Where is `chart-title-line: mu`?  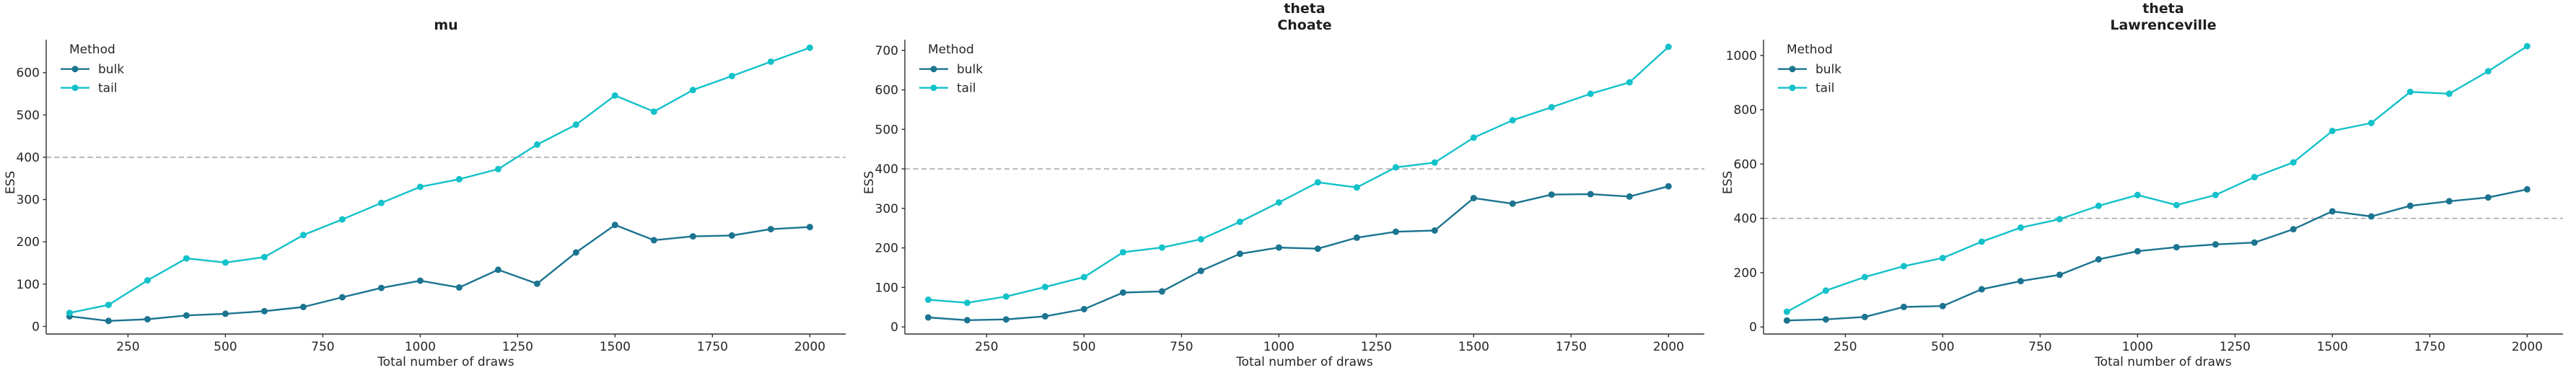
chart-title-line: mu is located at coordinates (445, 25).